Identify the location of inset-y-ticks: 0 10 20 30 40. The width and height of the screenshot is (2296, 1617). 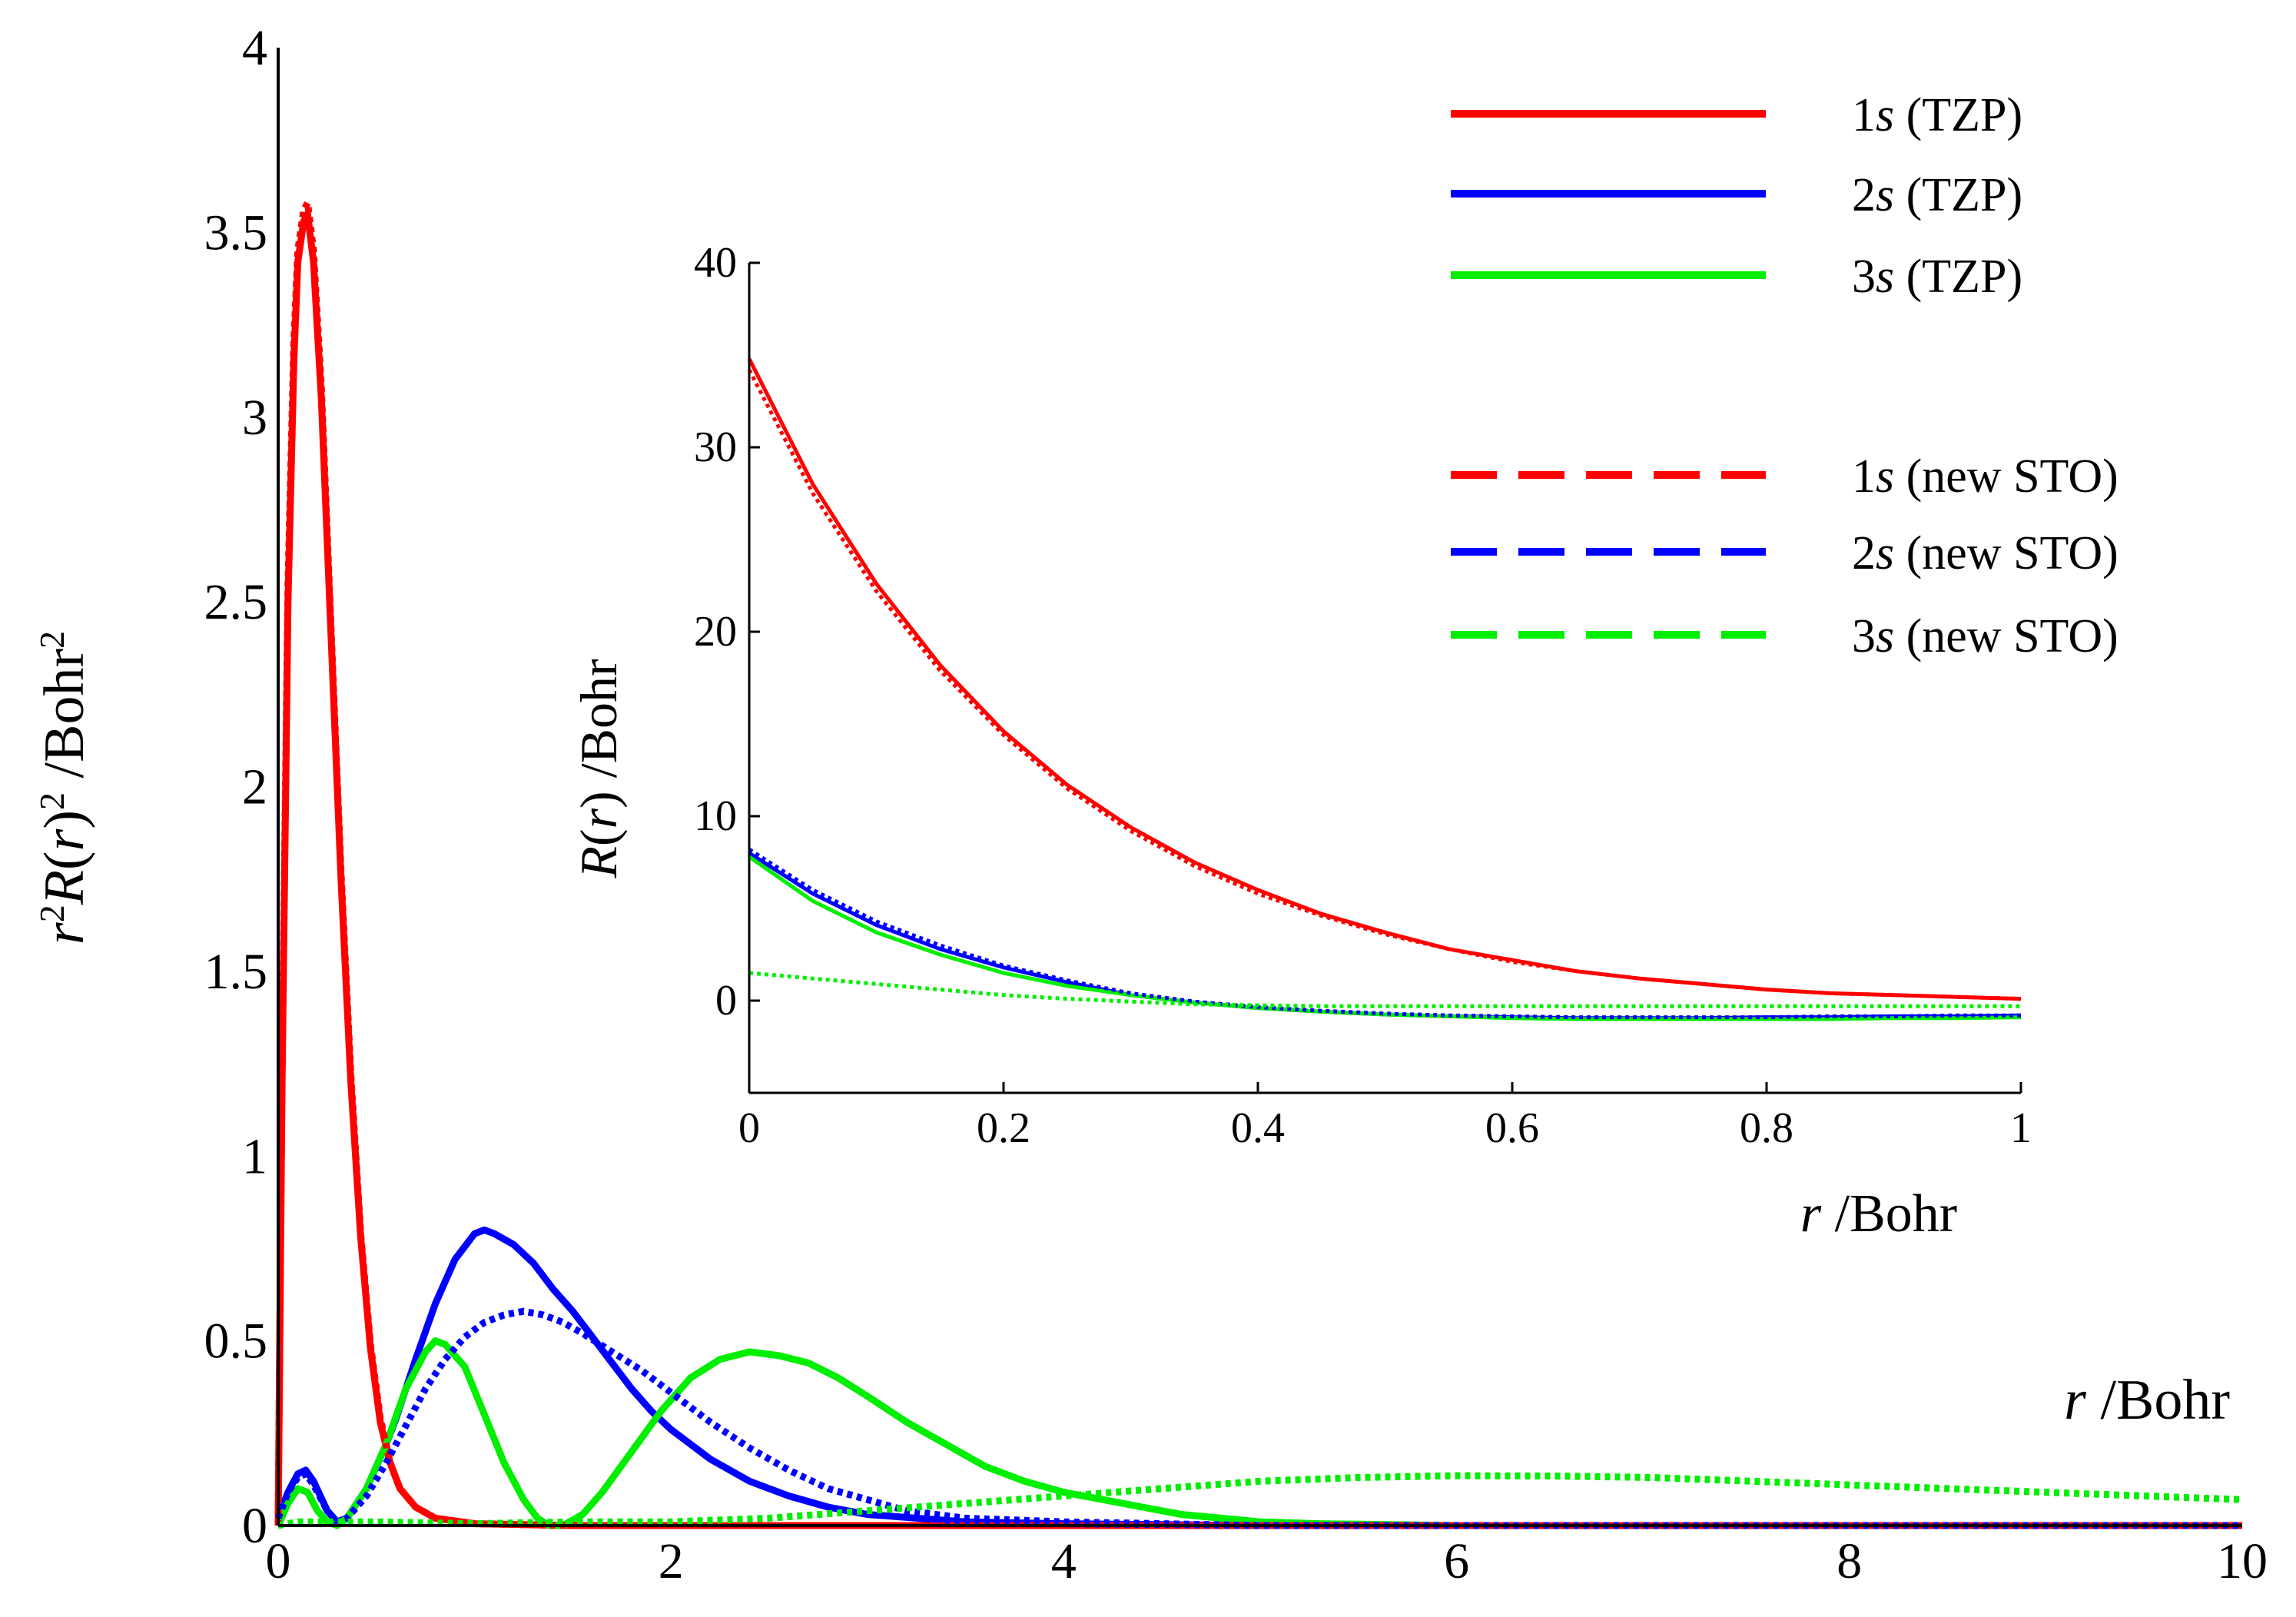
(727, 631).